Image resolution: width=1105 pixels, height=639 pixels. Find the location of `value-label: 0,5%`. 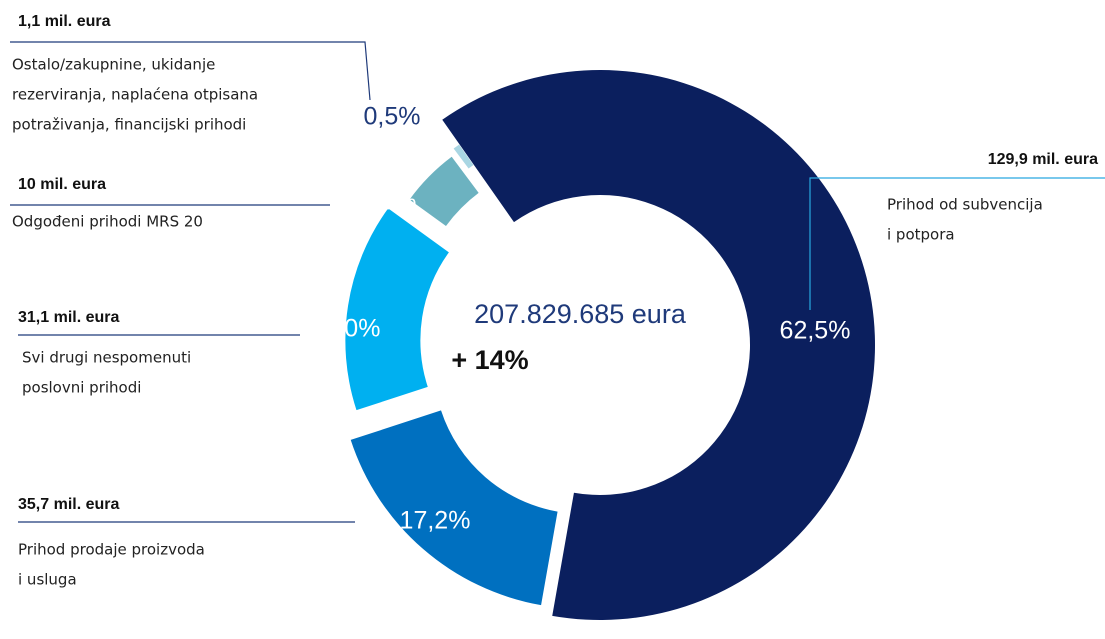

value-label: 0,5% is located at coordinates (392, 117).